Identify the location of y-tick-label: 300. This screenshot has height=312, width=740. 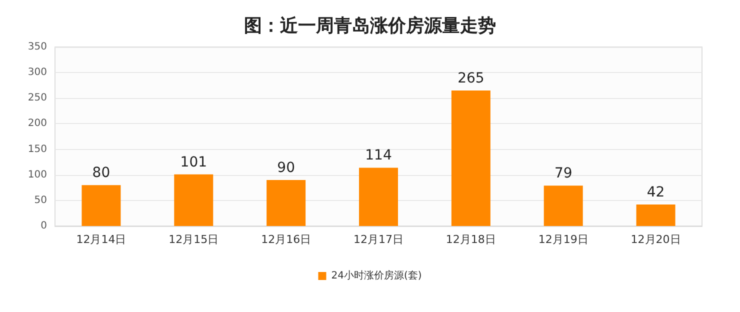
(37, 72).